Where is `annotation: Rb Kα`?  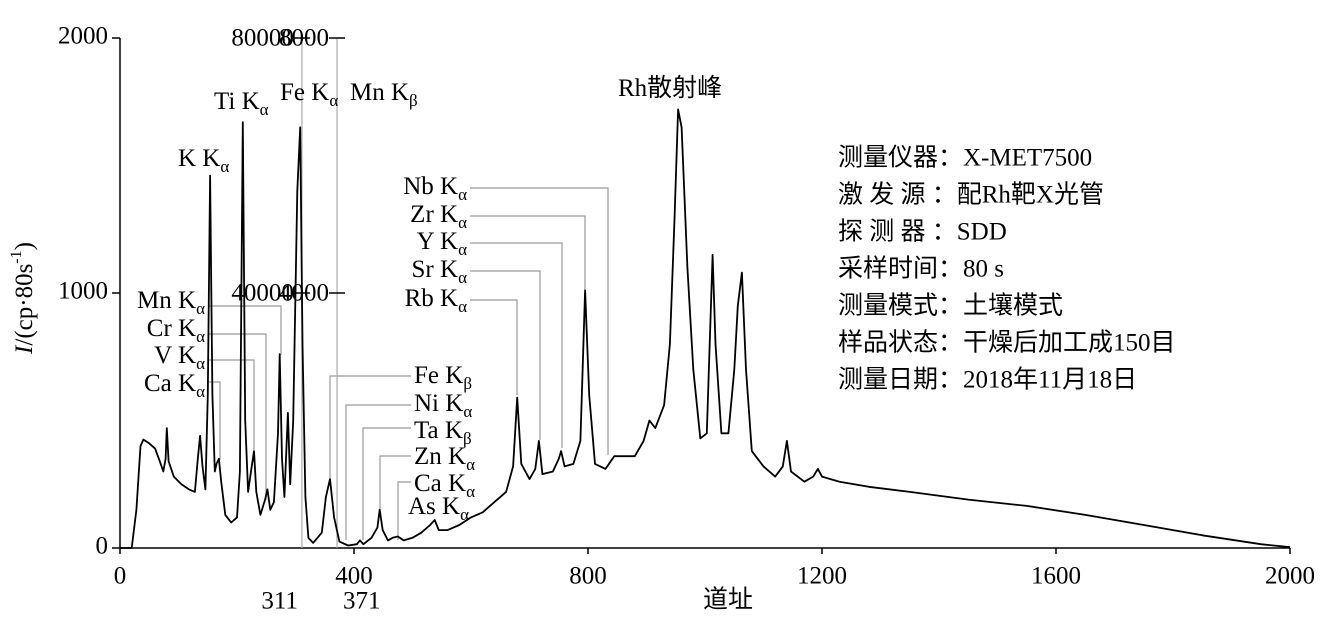 annotation: Rb Kα is located at coordinates (436, 300).